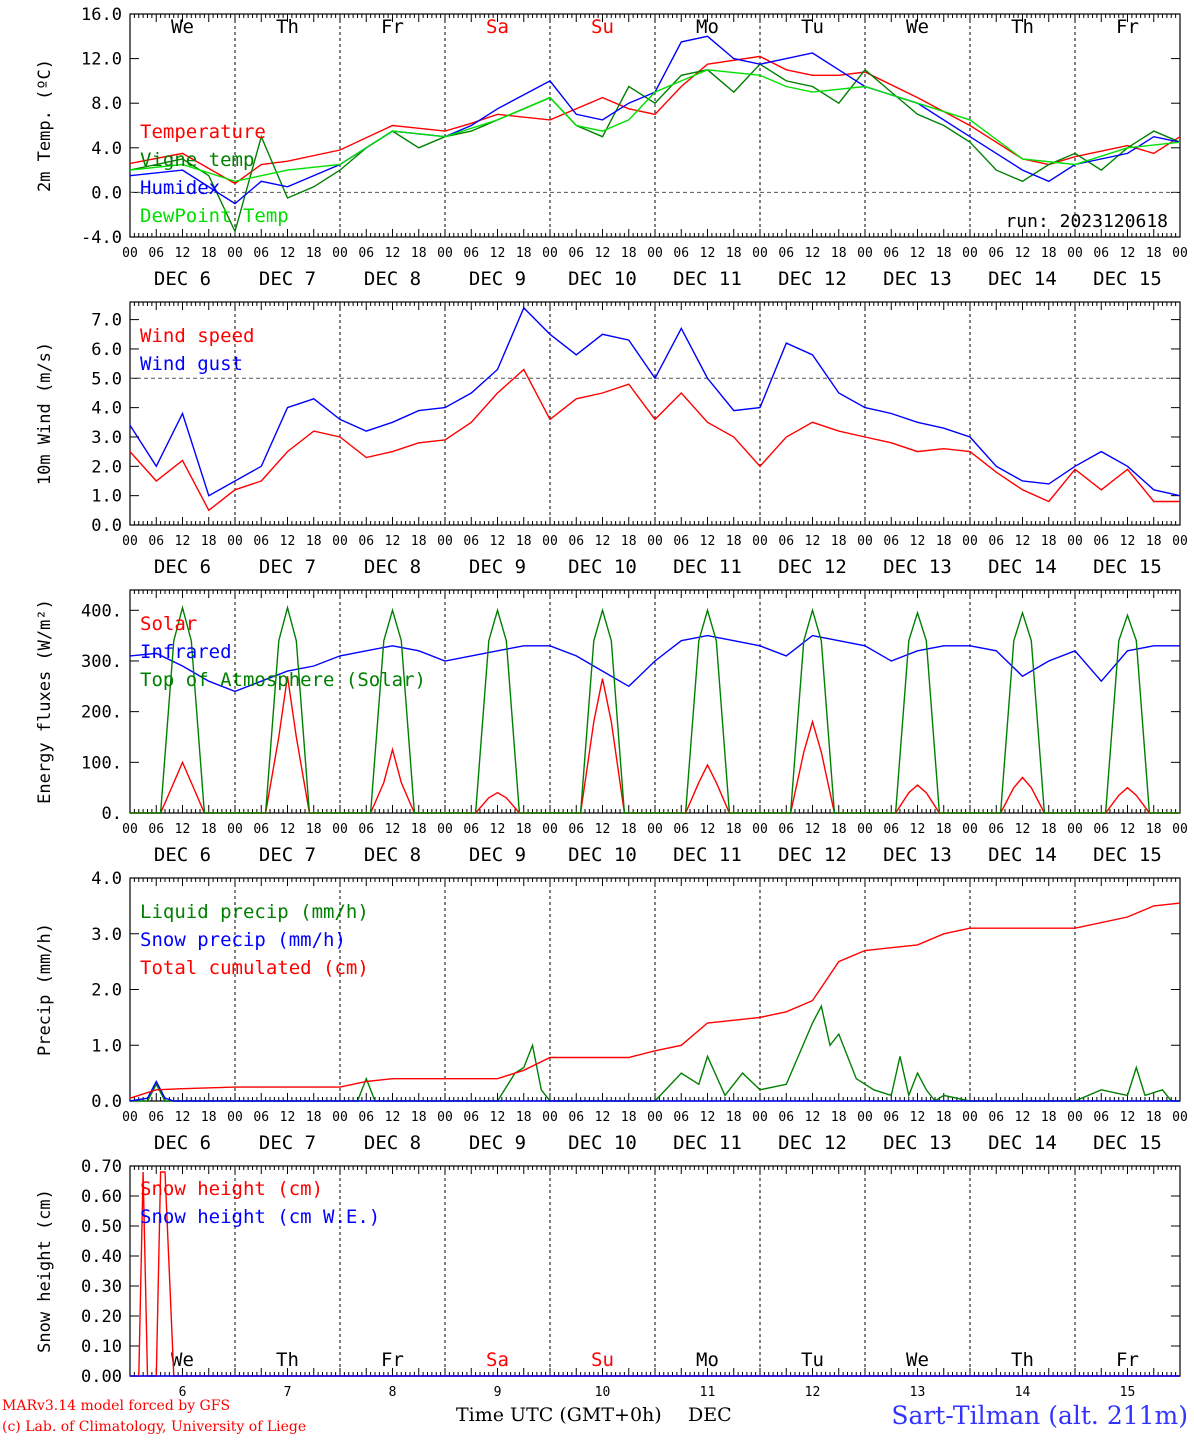  What do you see at coordinates (707, 1360) in the screenshot?
I see `weekday-label: Mo` at bounding box center [707, 1360].